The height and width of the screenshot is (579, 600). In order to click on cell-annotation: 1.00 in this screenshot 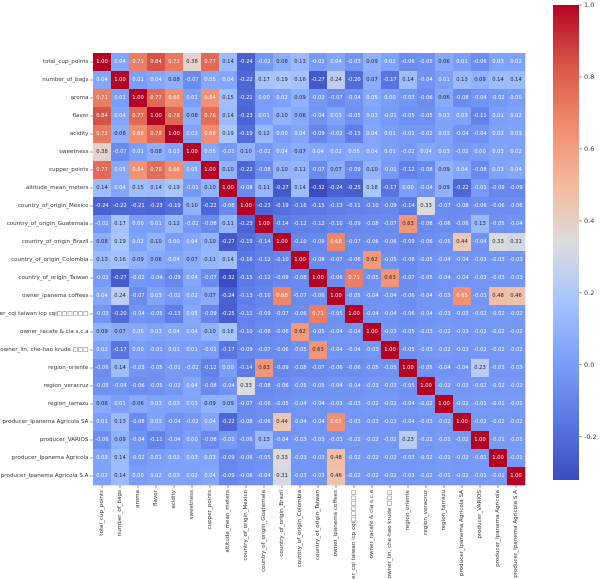, I will do `click(498, 458)`.